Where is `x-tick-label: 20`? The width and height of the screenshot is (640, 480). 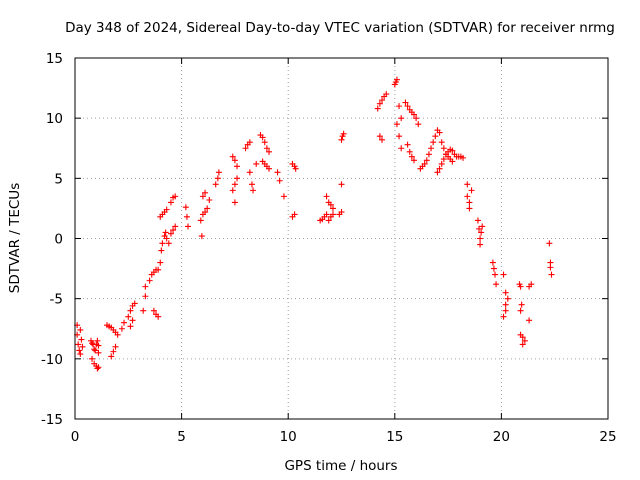 x-tick-label: 20 is located at coordinates (501, 437).